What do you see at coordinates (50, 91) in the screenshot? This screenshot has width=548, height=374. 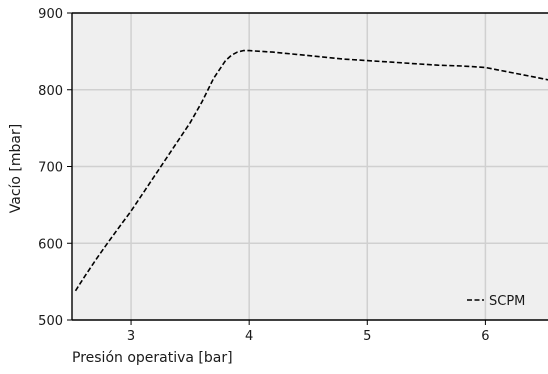 I see `y-tick-label: 800` at bounding box center [50, 91].